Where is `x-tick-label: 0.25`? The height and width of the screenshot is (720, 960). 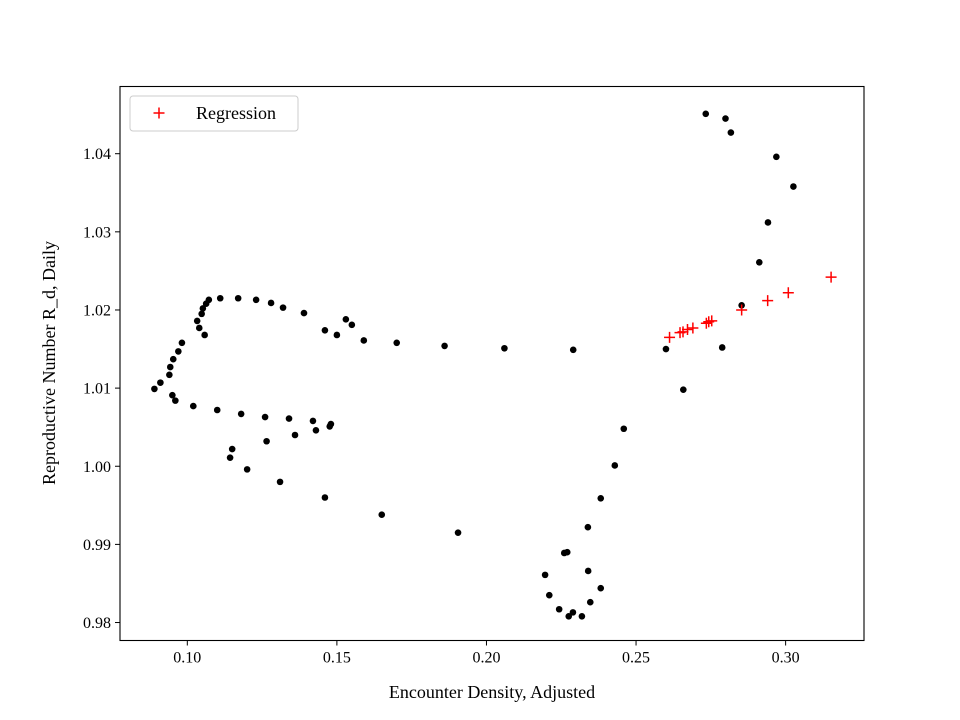
x-tick-label: 0.25 is located at coordinates (636, 658).